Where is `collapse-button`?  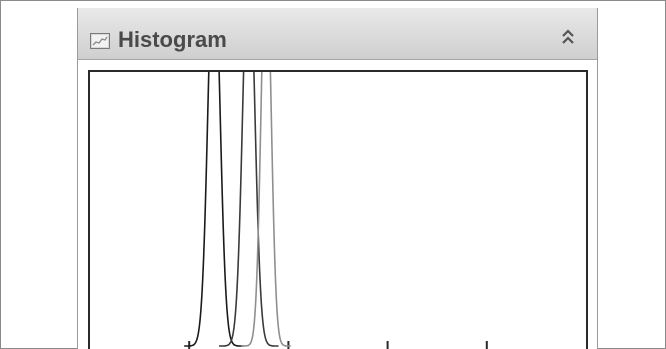 collapse-button is located at coordinates (568, 37).